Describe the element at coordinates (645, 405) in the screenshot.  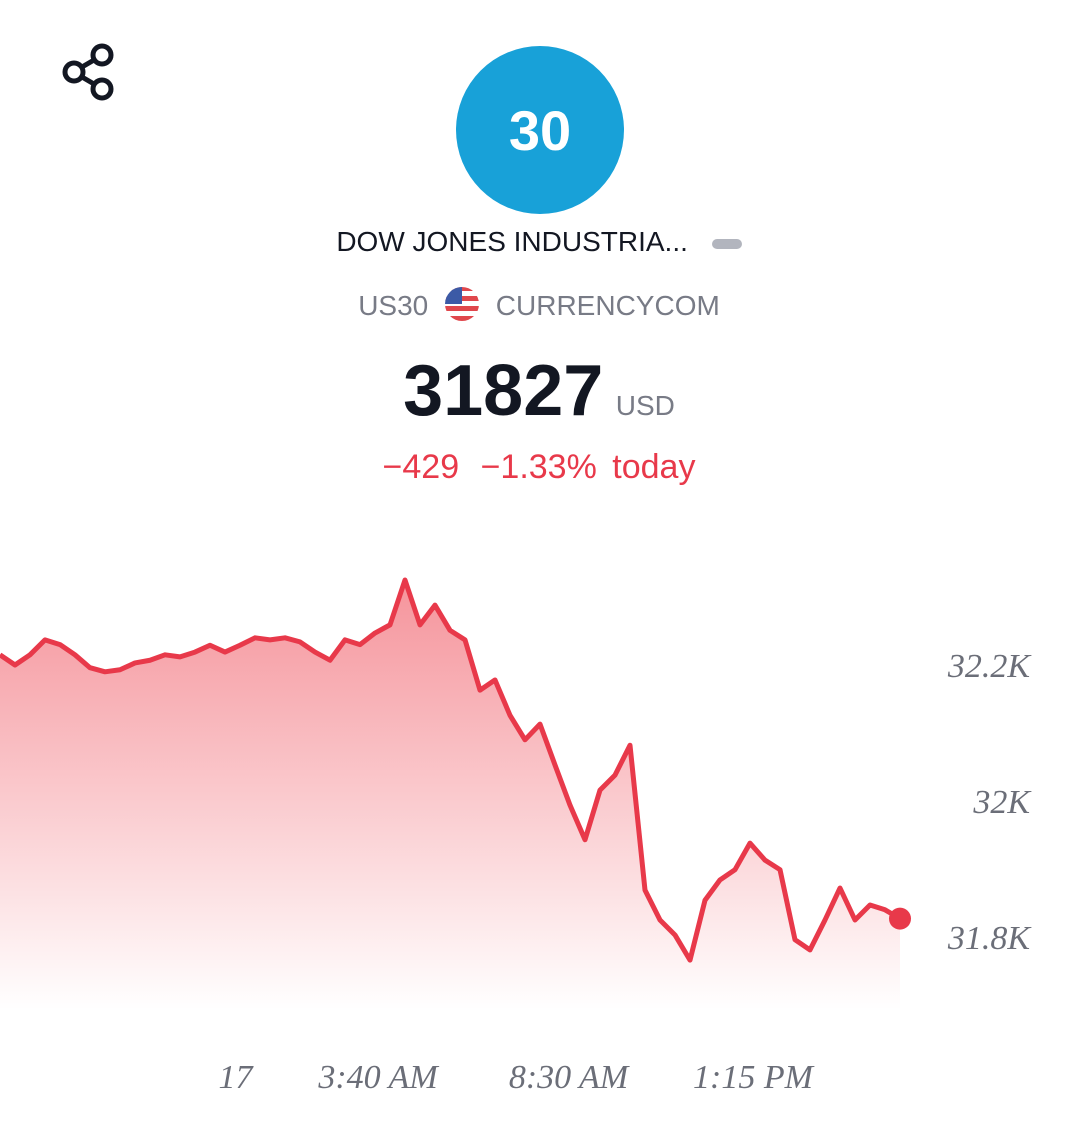
I see `currency: USD` at that location.